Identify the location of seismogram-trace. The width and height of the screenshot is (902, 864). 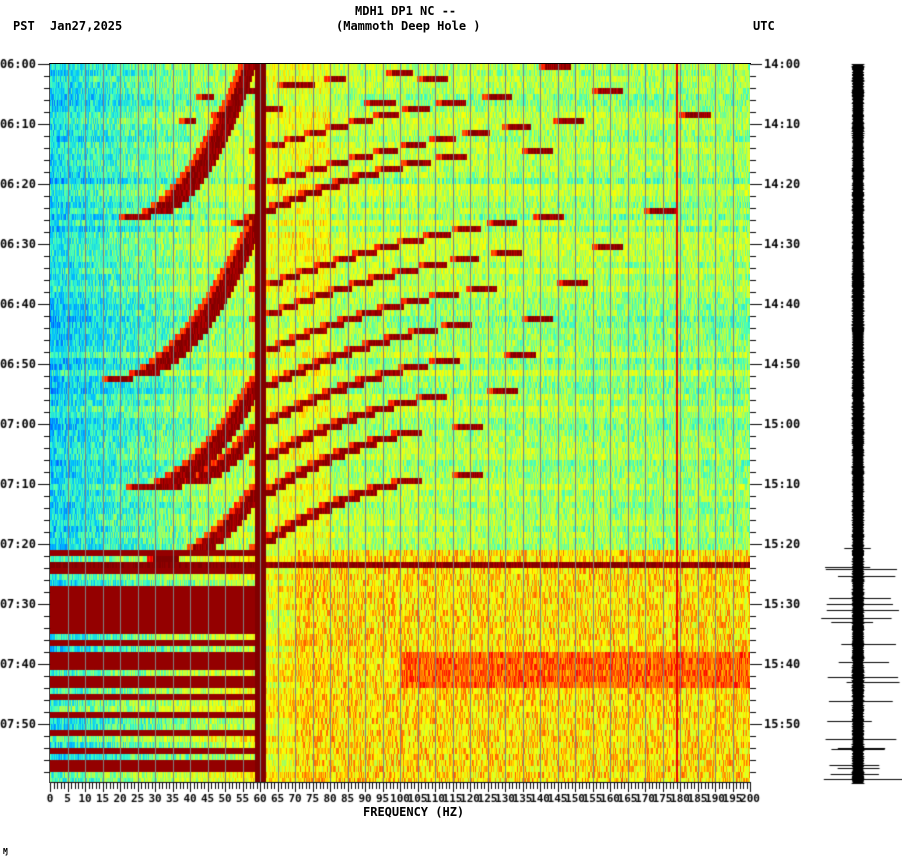
(861, 425).